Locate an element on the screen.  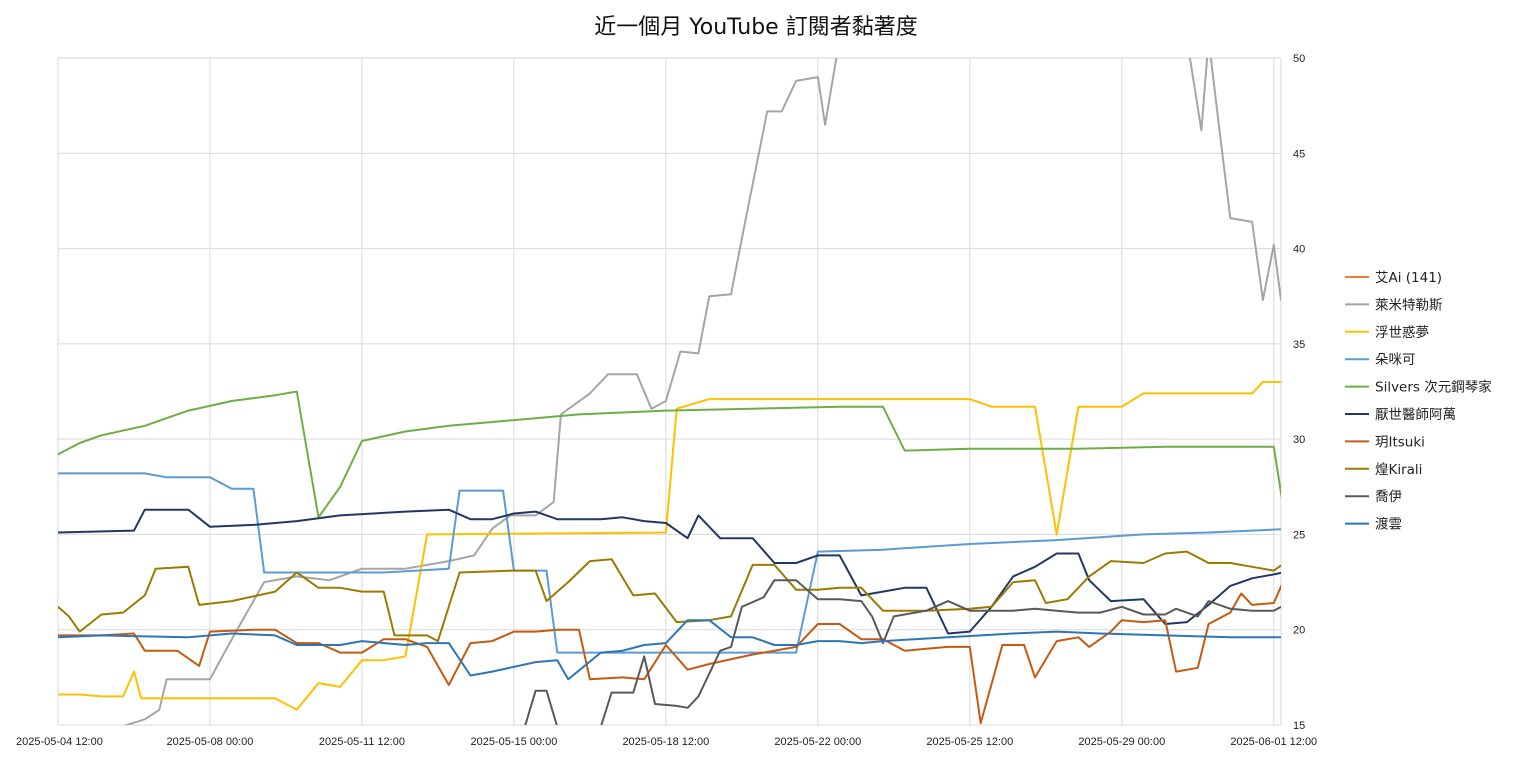
legend-label: 朵咪可 is located at coordinates (1395, 360).